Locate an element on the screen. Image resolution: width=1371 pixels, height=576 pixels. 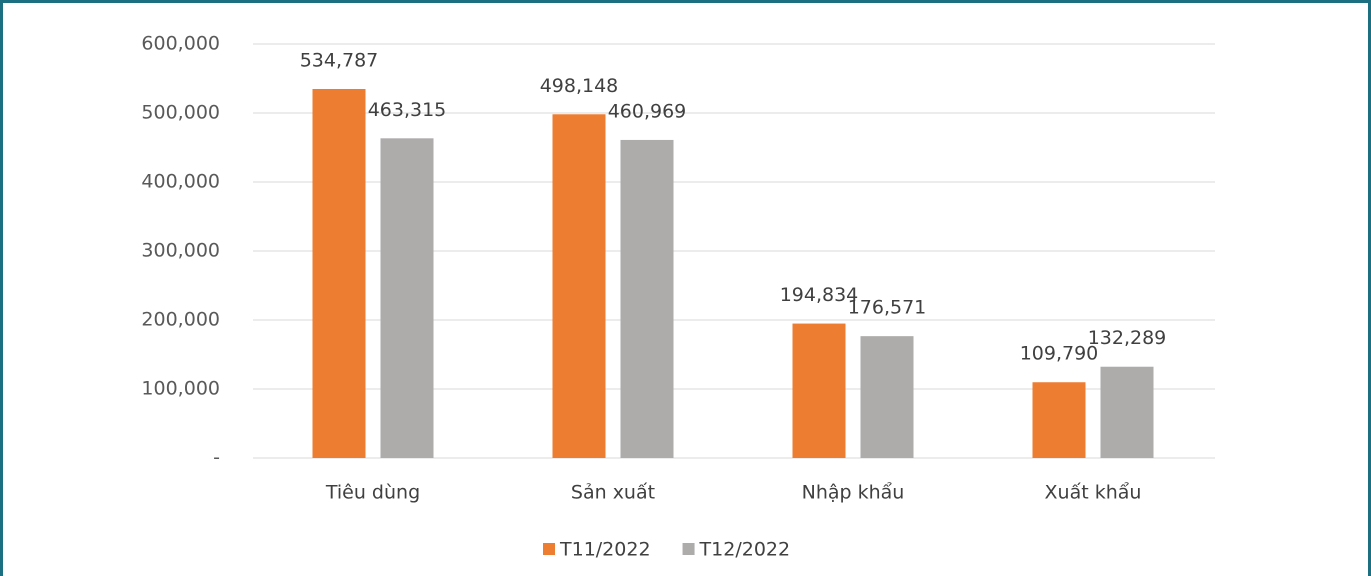
x-tick-label: Tiêu dùng is located at coordinates (372, 493).